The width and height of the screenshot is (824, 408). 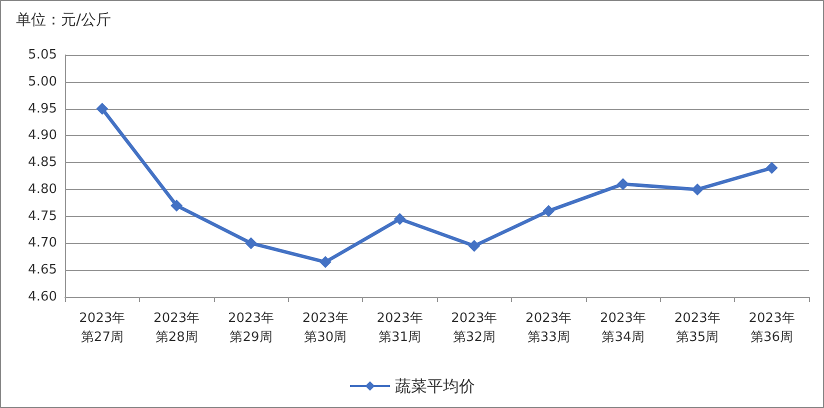 What do you see at coordinates (325, 328) in the screenshot?
I see `x-tick-label: 2023年第30周` at bounding box center [325, 328].